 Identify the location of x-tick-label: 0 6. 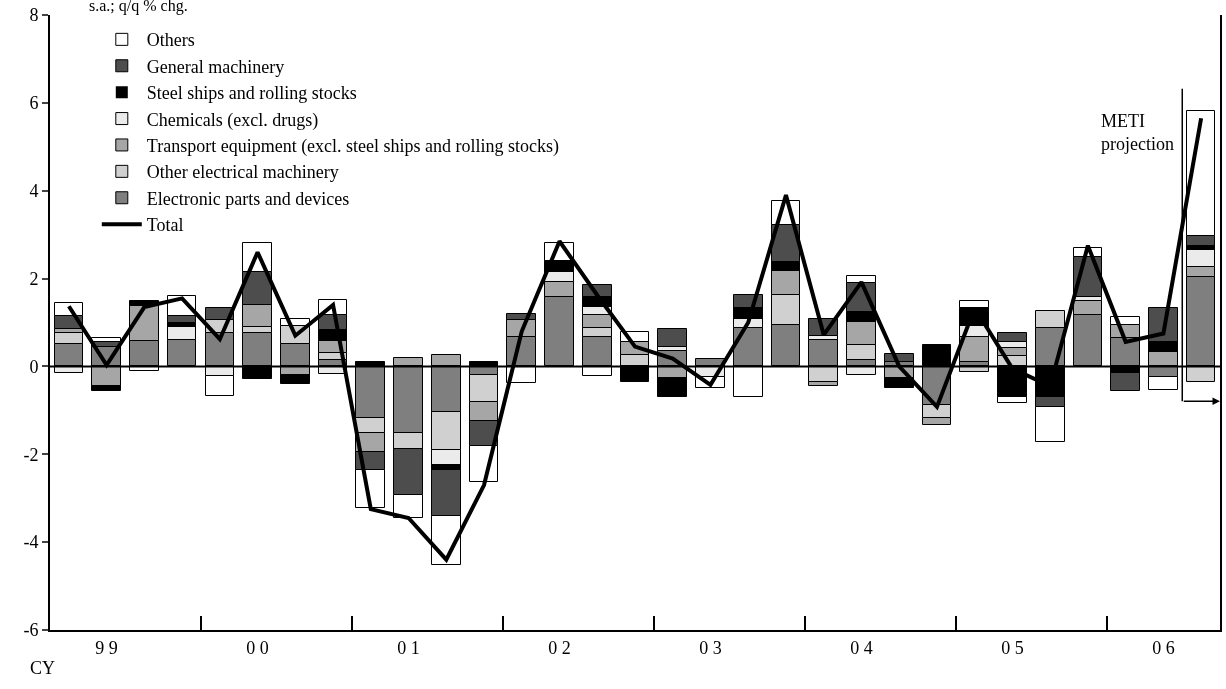
(1163, 647).